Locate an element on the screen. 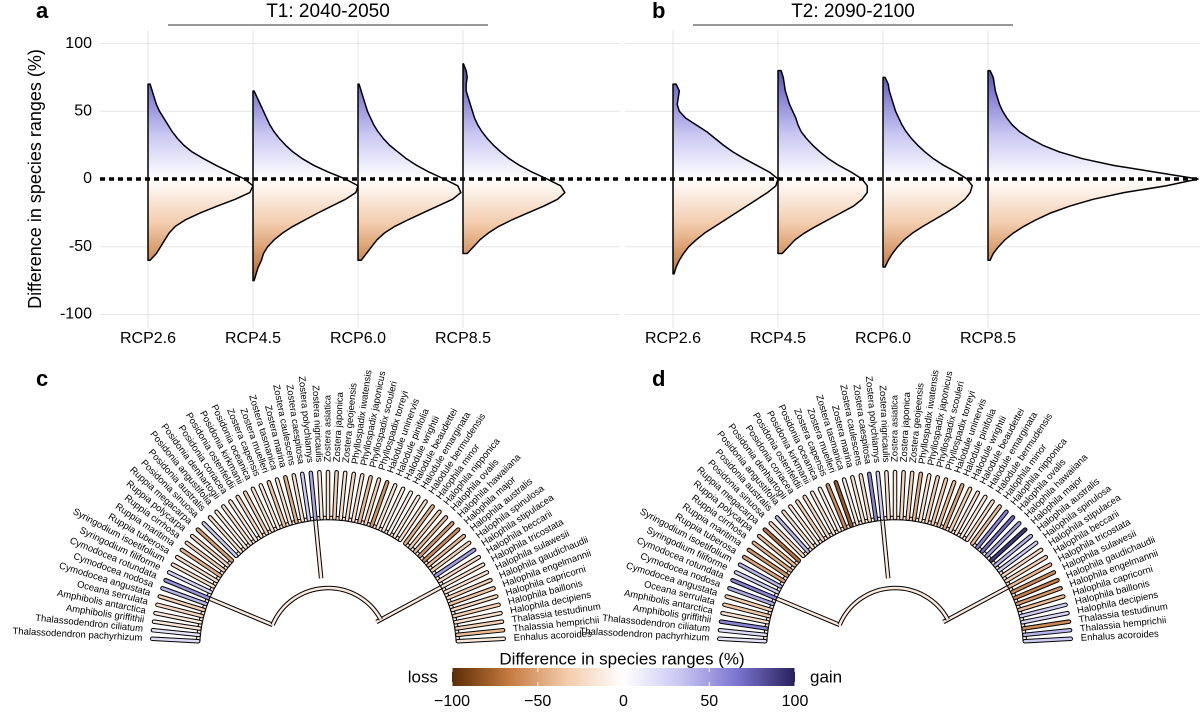 The height and width of the screenshot is (714, 1200). colorbar-title: Difference in species ranges (%) is located at coordinates (621, 658).